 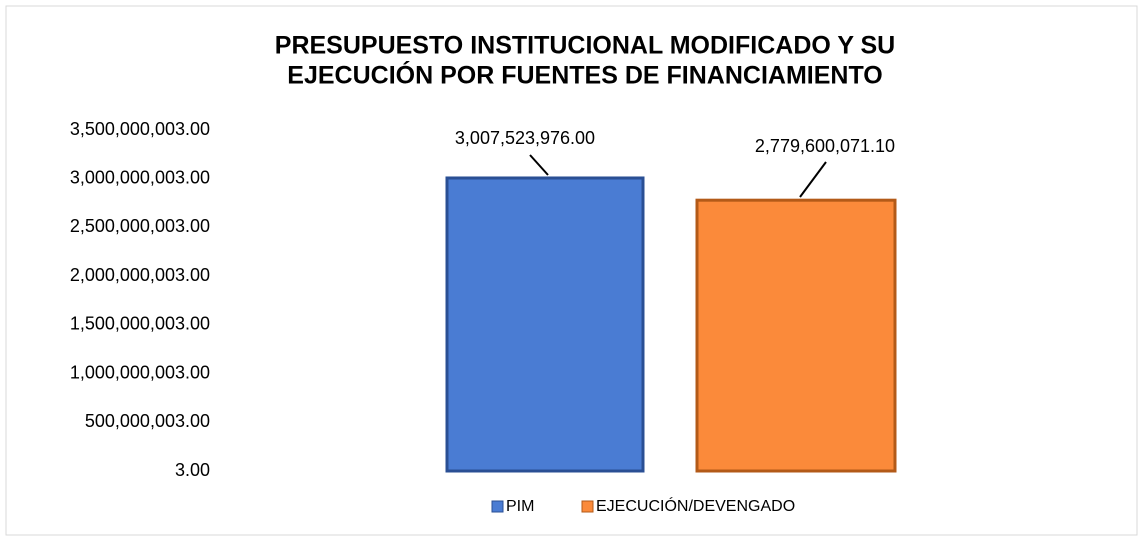 What do you see at coordinates (140, 226) in the screenshot?
I see `y-tick-label: 2,500,000,003.00` at bounding box center [140, 226].